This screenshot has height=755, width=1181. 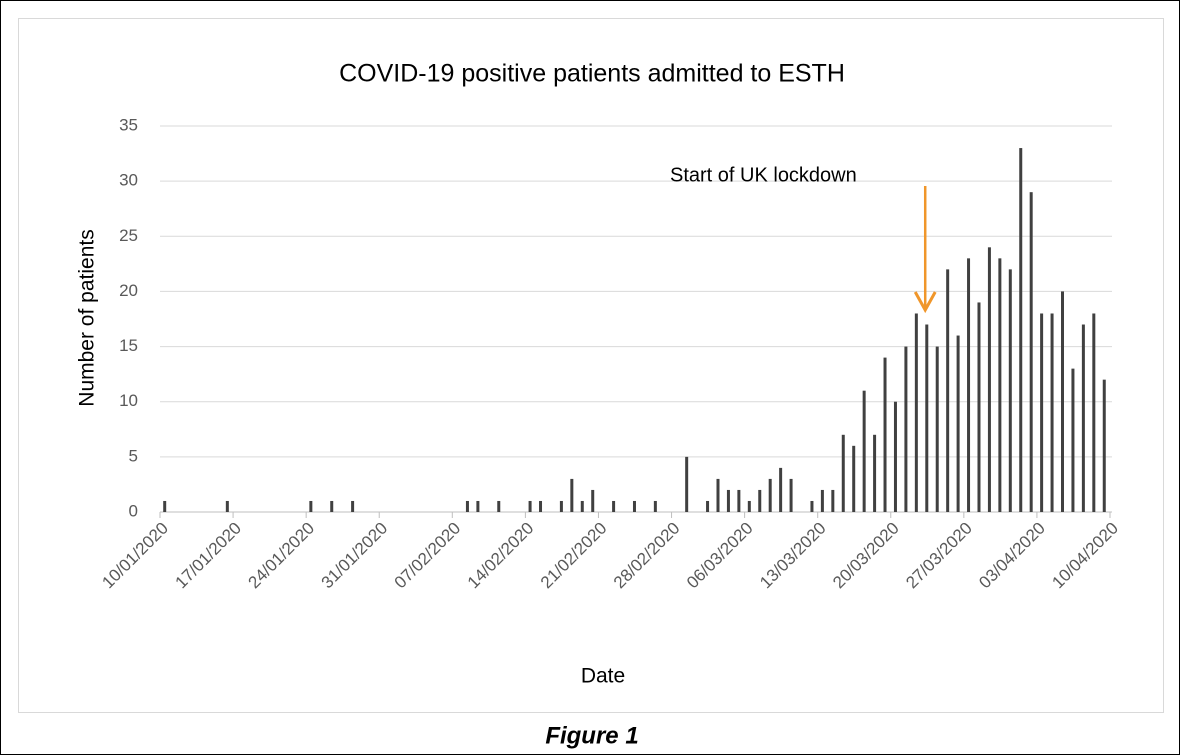 What do you see at coordinates (128, 290) in the screenshot?
I see `y-tick-label: 20` at bounding box center [128, 290].